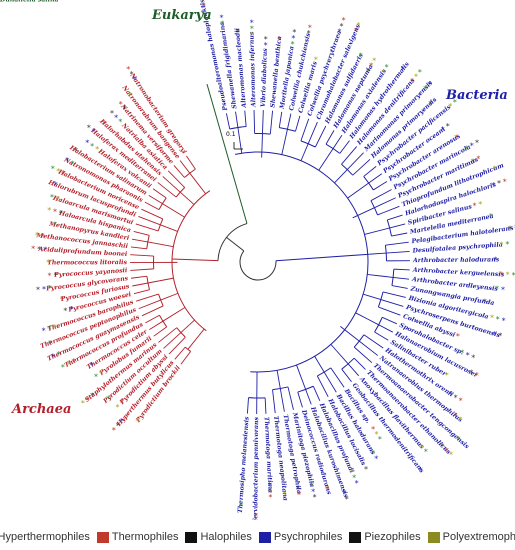 The width and height of the screenshot is (515, 550). Describe the element at coordinates (264, 78) in the screenshot. I see `taxon-label: Vibrio diabolicus` at that location.